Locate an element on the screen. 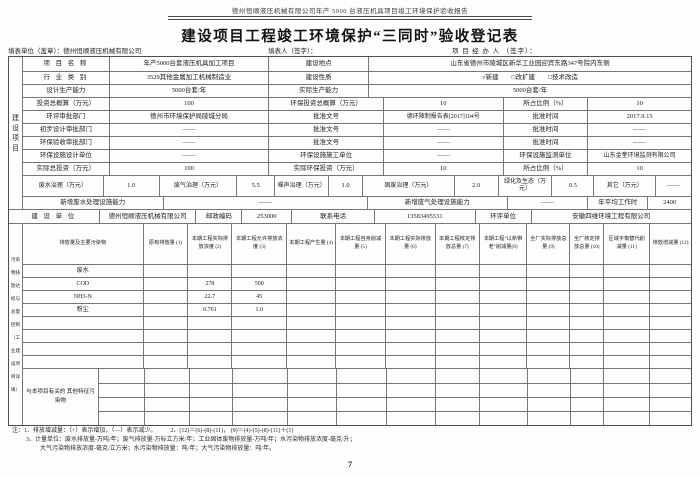 The width and height of the screenshot is (700, 477). page-number: 7 is located at coordinates (350, 464).